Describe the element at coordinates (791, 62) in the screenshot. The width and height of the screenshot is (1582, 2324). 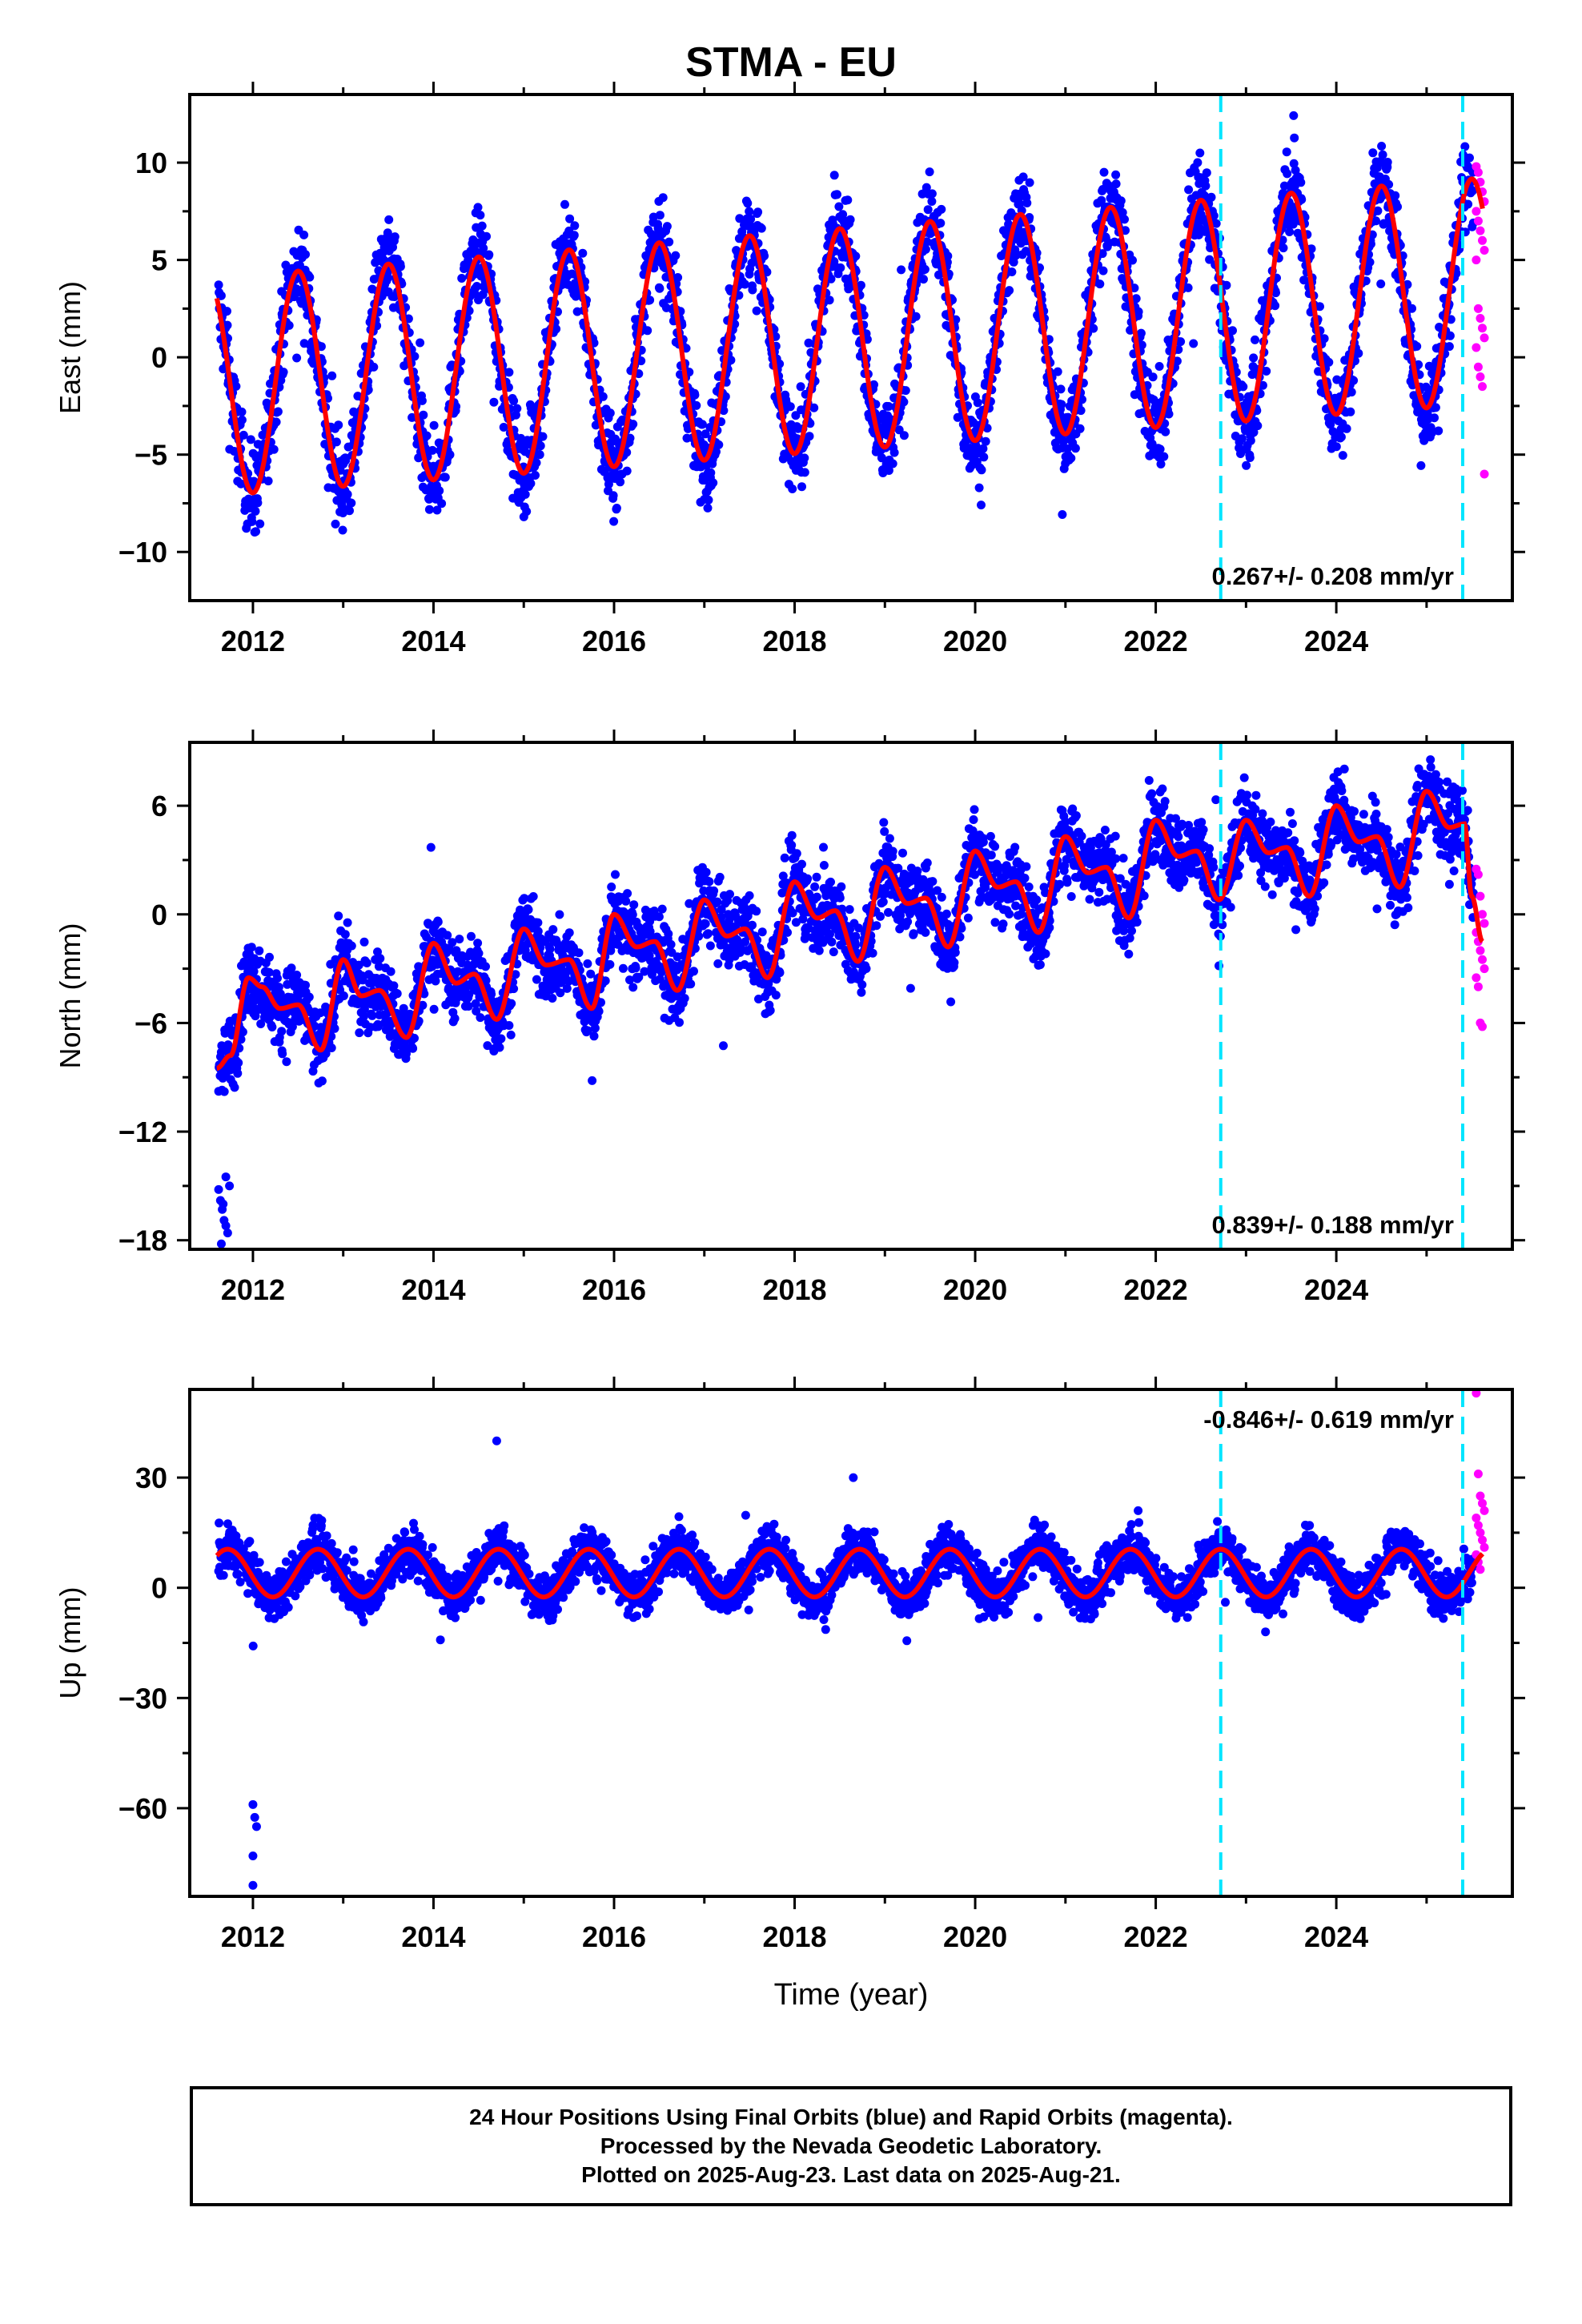
I see `page-title: STMA - EU` at that location.